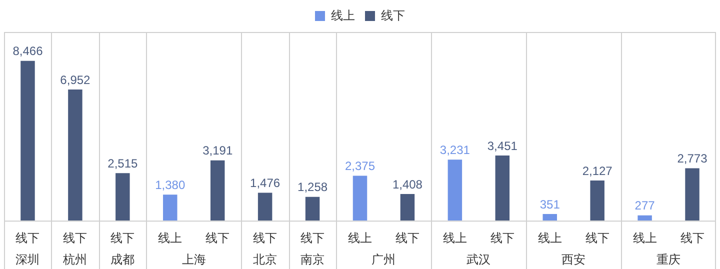 The width and height of the screenshot is (720, 269). Describe the element at coordinates (384, 259) in the screenshot. I see `text: 广州` at that location.